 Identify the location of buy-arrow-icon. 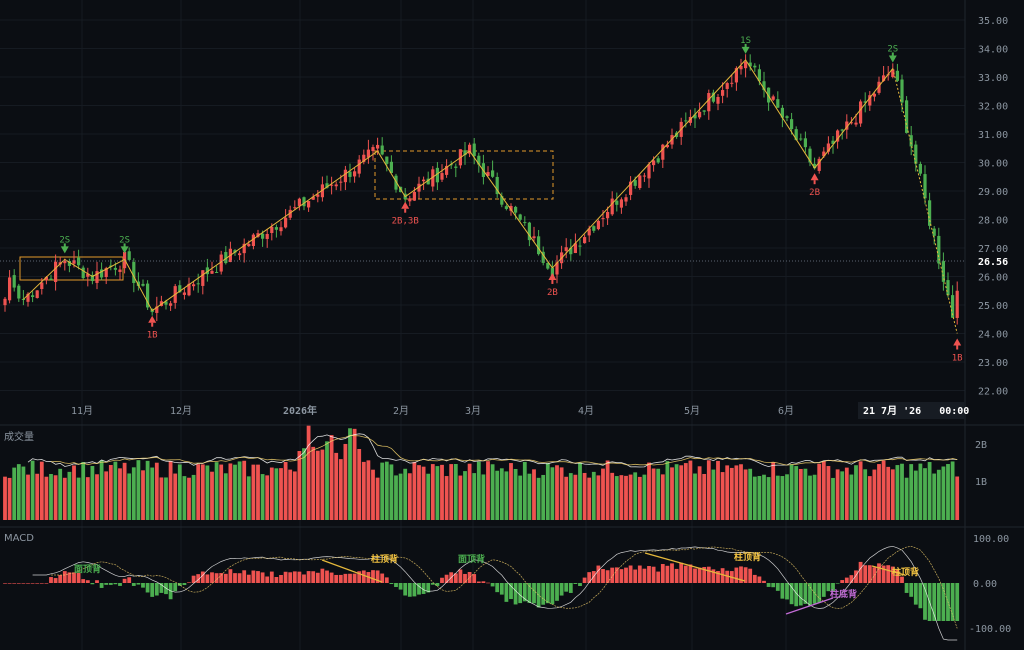
(957, 342).